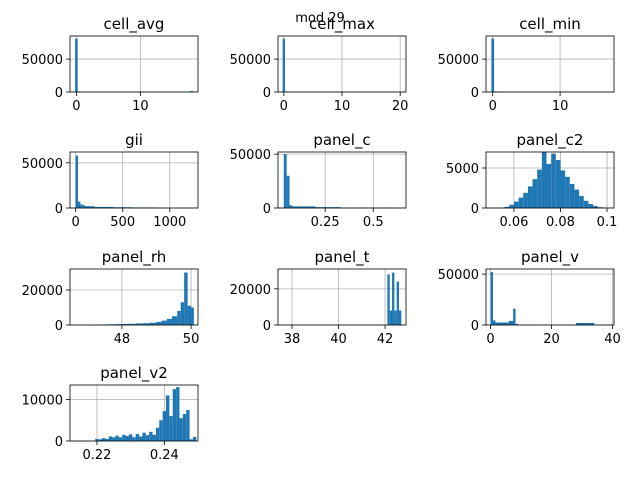 This screenshot has width=640, height=480. I want to click on subplot-panel-c2: panel_c2 0.06 0.08 0.1 0 5000, so click(531, 180).